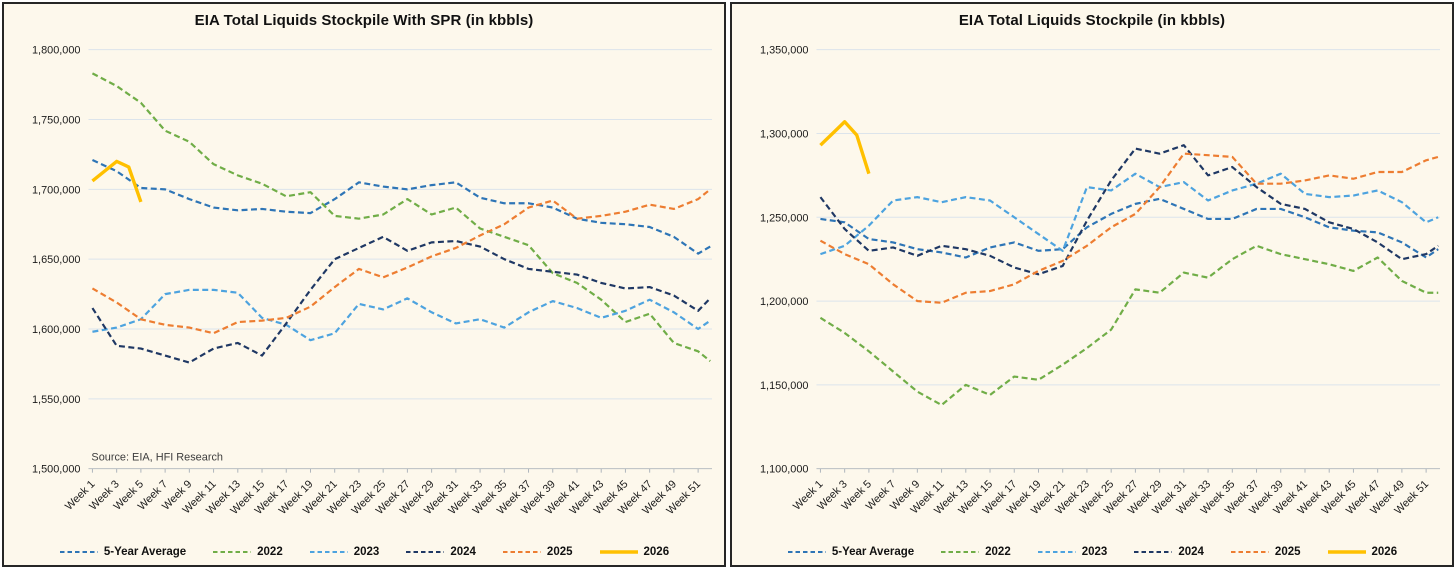 The height and width of the screenshot is (569, 1456). Describe the element at coordinates (784, 470) in the screenshot. I see `y-tick-label: 1,100,000` at that location.